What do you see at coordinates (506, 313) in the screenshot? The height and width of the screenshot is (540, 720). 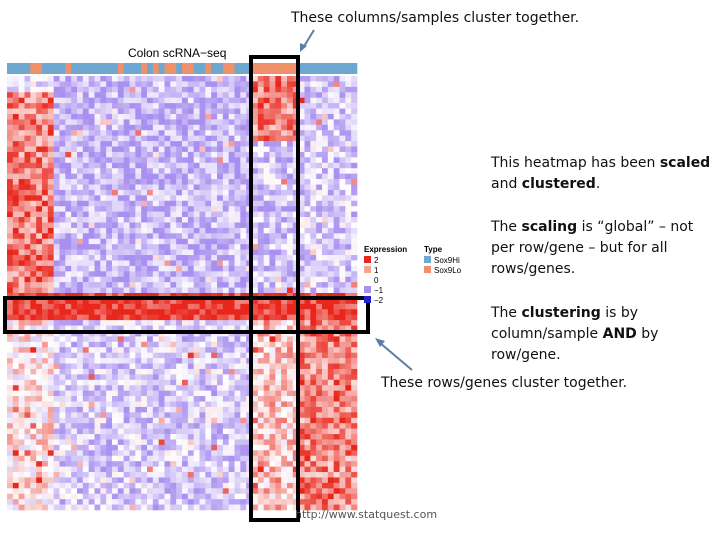 I see `text-span: The` at bounding box center [506, 313].